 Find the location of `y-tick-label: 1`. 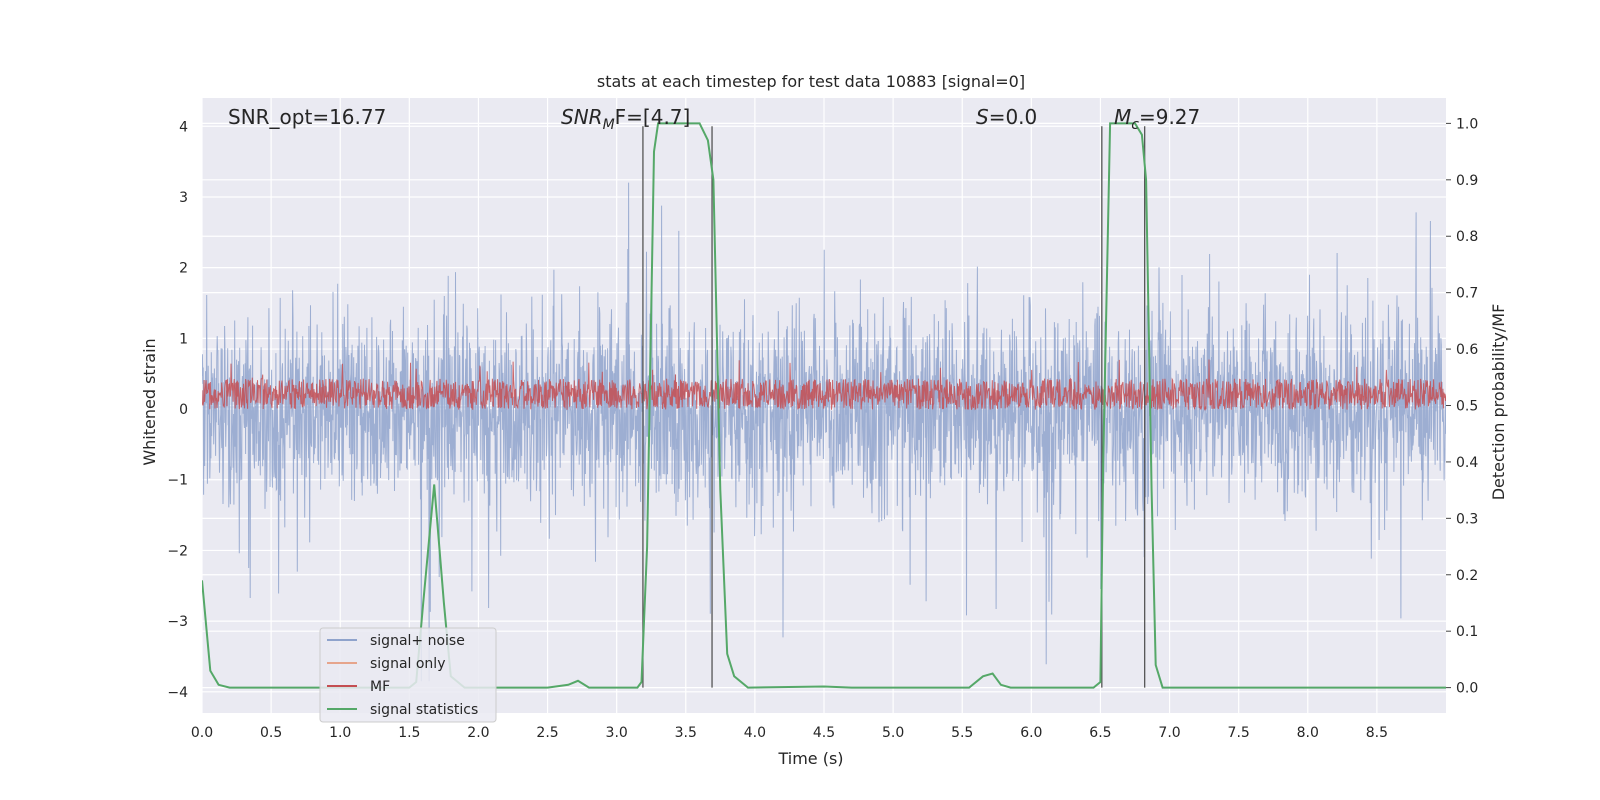

y-tick-label: 1 is located at coordinates (183, 339).